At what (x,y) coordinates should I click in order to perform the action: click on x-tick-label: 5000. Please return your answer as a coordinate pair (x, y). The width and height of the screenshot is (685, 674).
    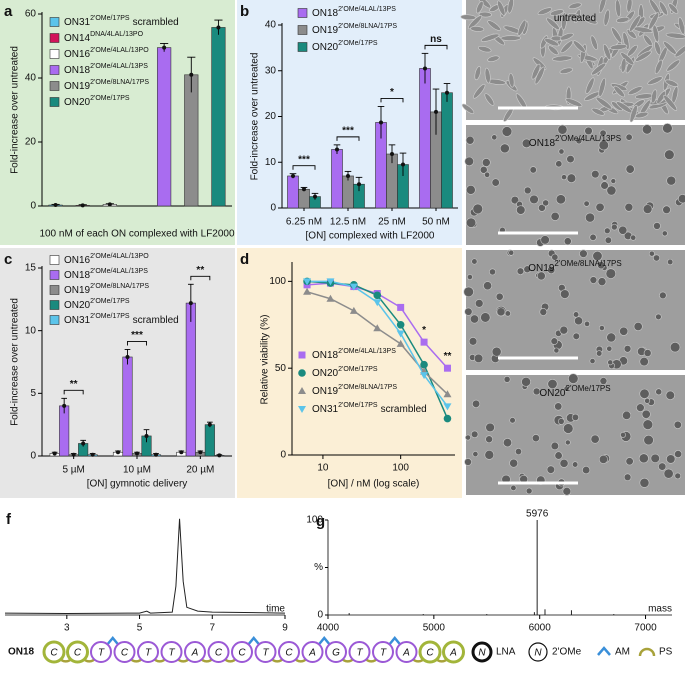
    Looking at the image, I should click on (434, 628).